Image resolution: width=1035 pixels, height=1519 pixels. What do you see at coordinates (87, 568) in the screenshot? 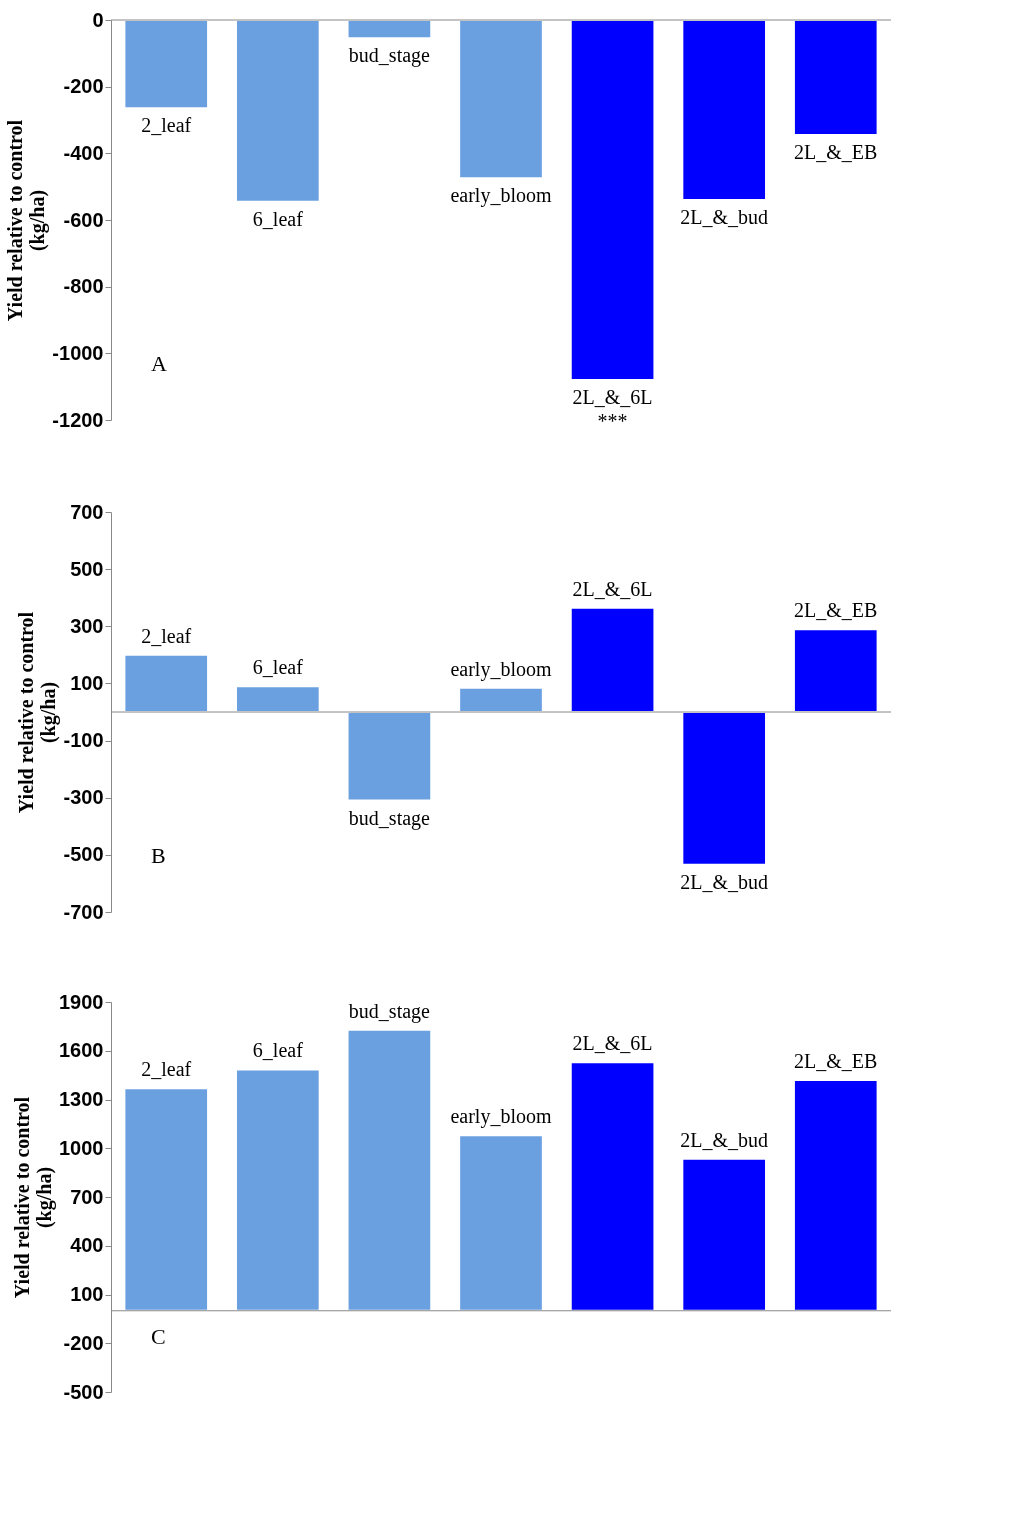
I see `y-tick-label: 500` at bounding box center [87, 568].